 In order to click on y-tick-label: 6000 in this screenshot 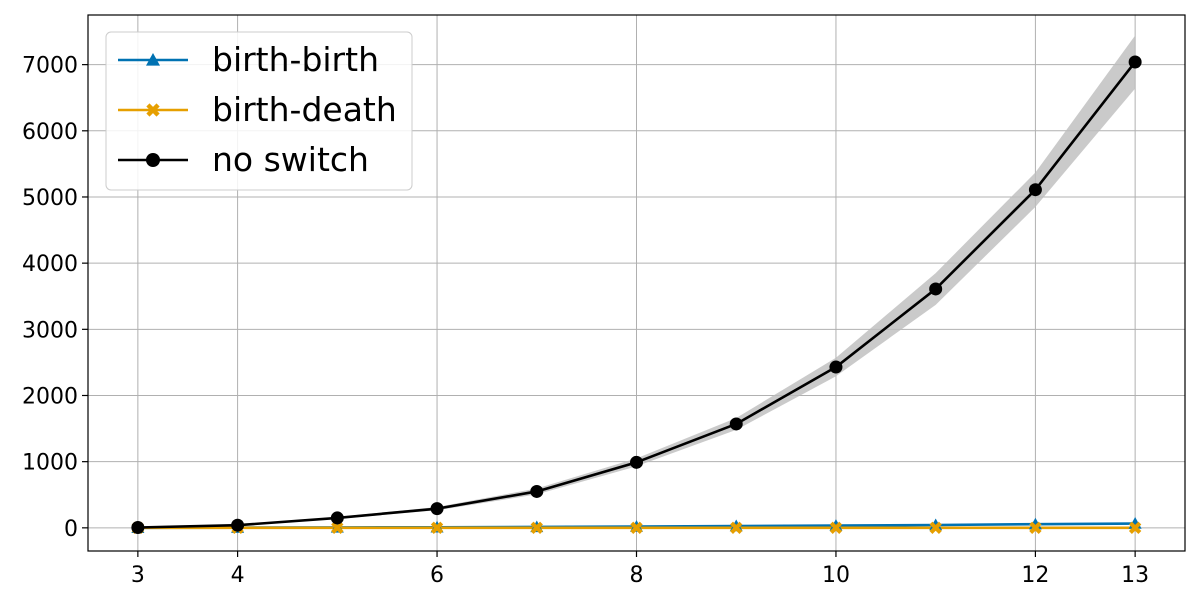, I will do `click(50, 132)`.